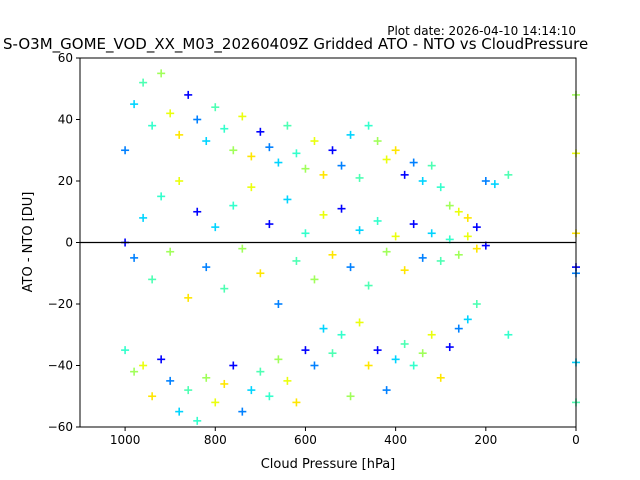 The image size is (640, 480). I want to click on y-tick-label: 0, so click(69, 243).